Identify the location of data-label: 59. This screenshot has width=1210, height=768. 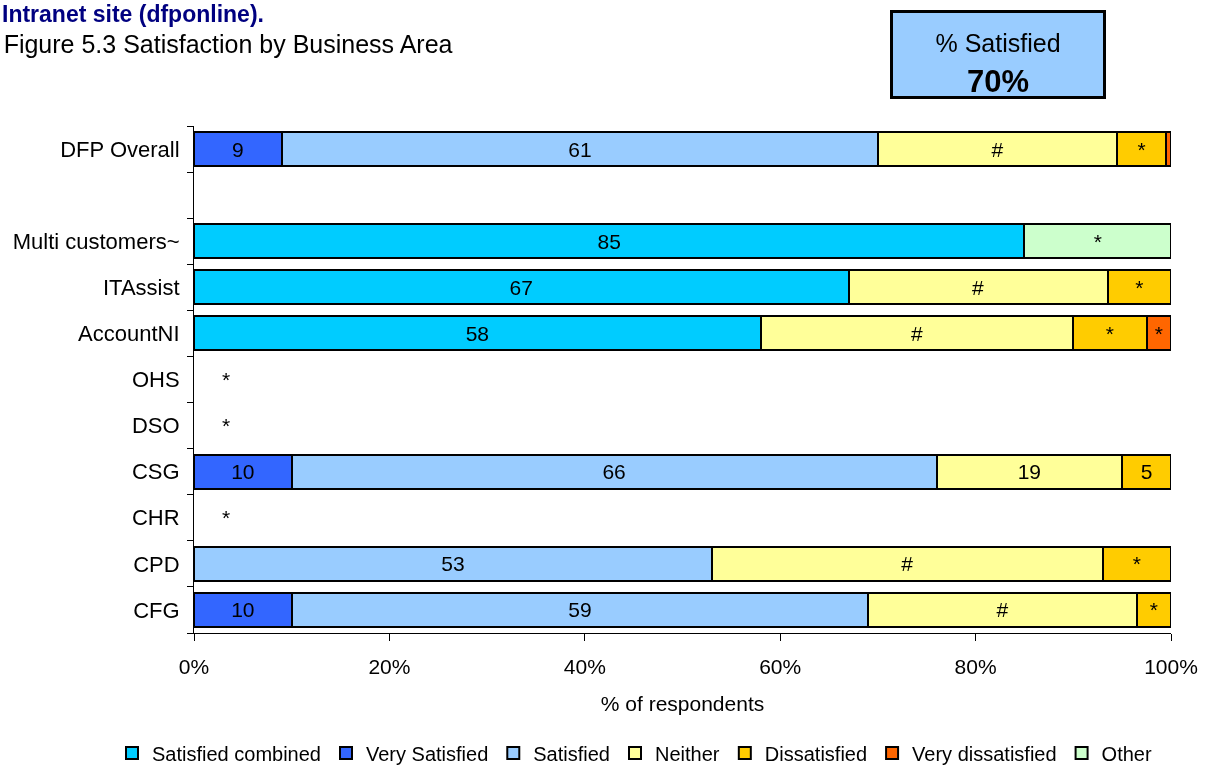
(580, 610).